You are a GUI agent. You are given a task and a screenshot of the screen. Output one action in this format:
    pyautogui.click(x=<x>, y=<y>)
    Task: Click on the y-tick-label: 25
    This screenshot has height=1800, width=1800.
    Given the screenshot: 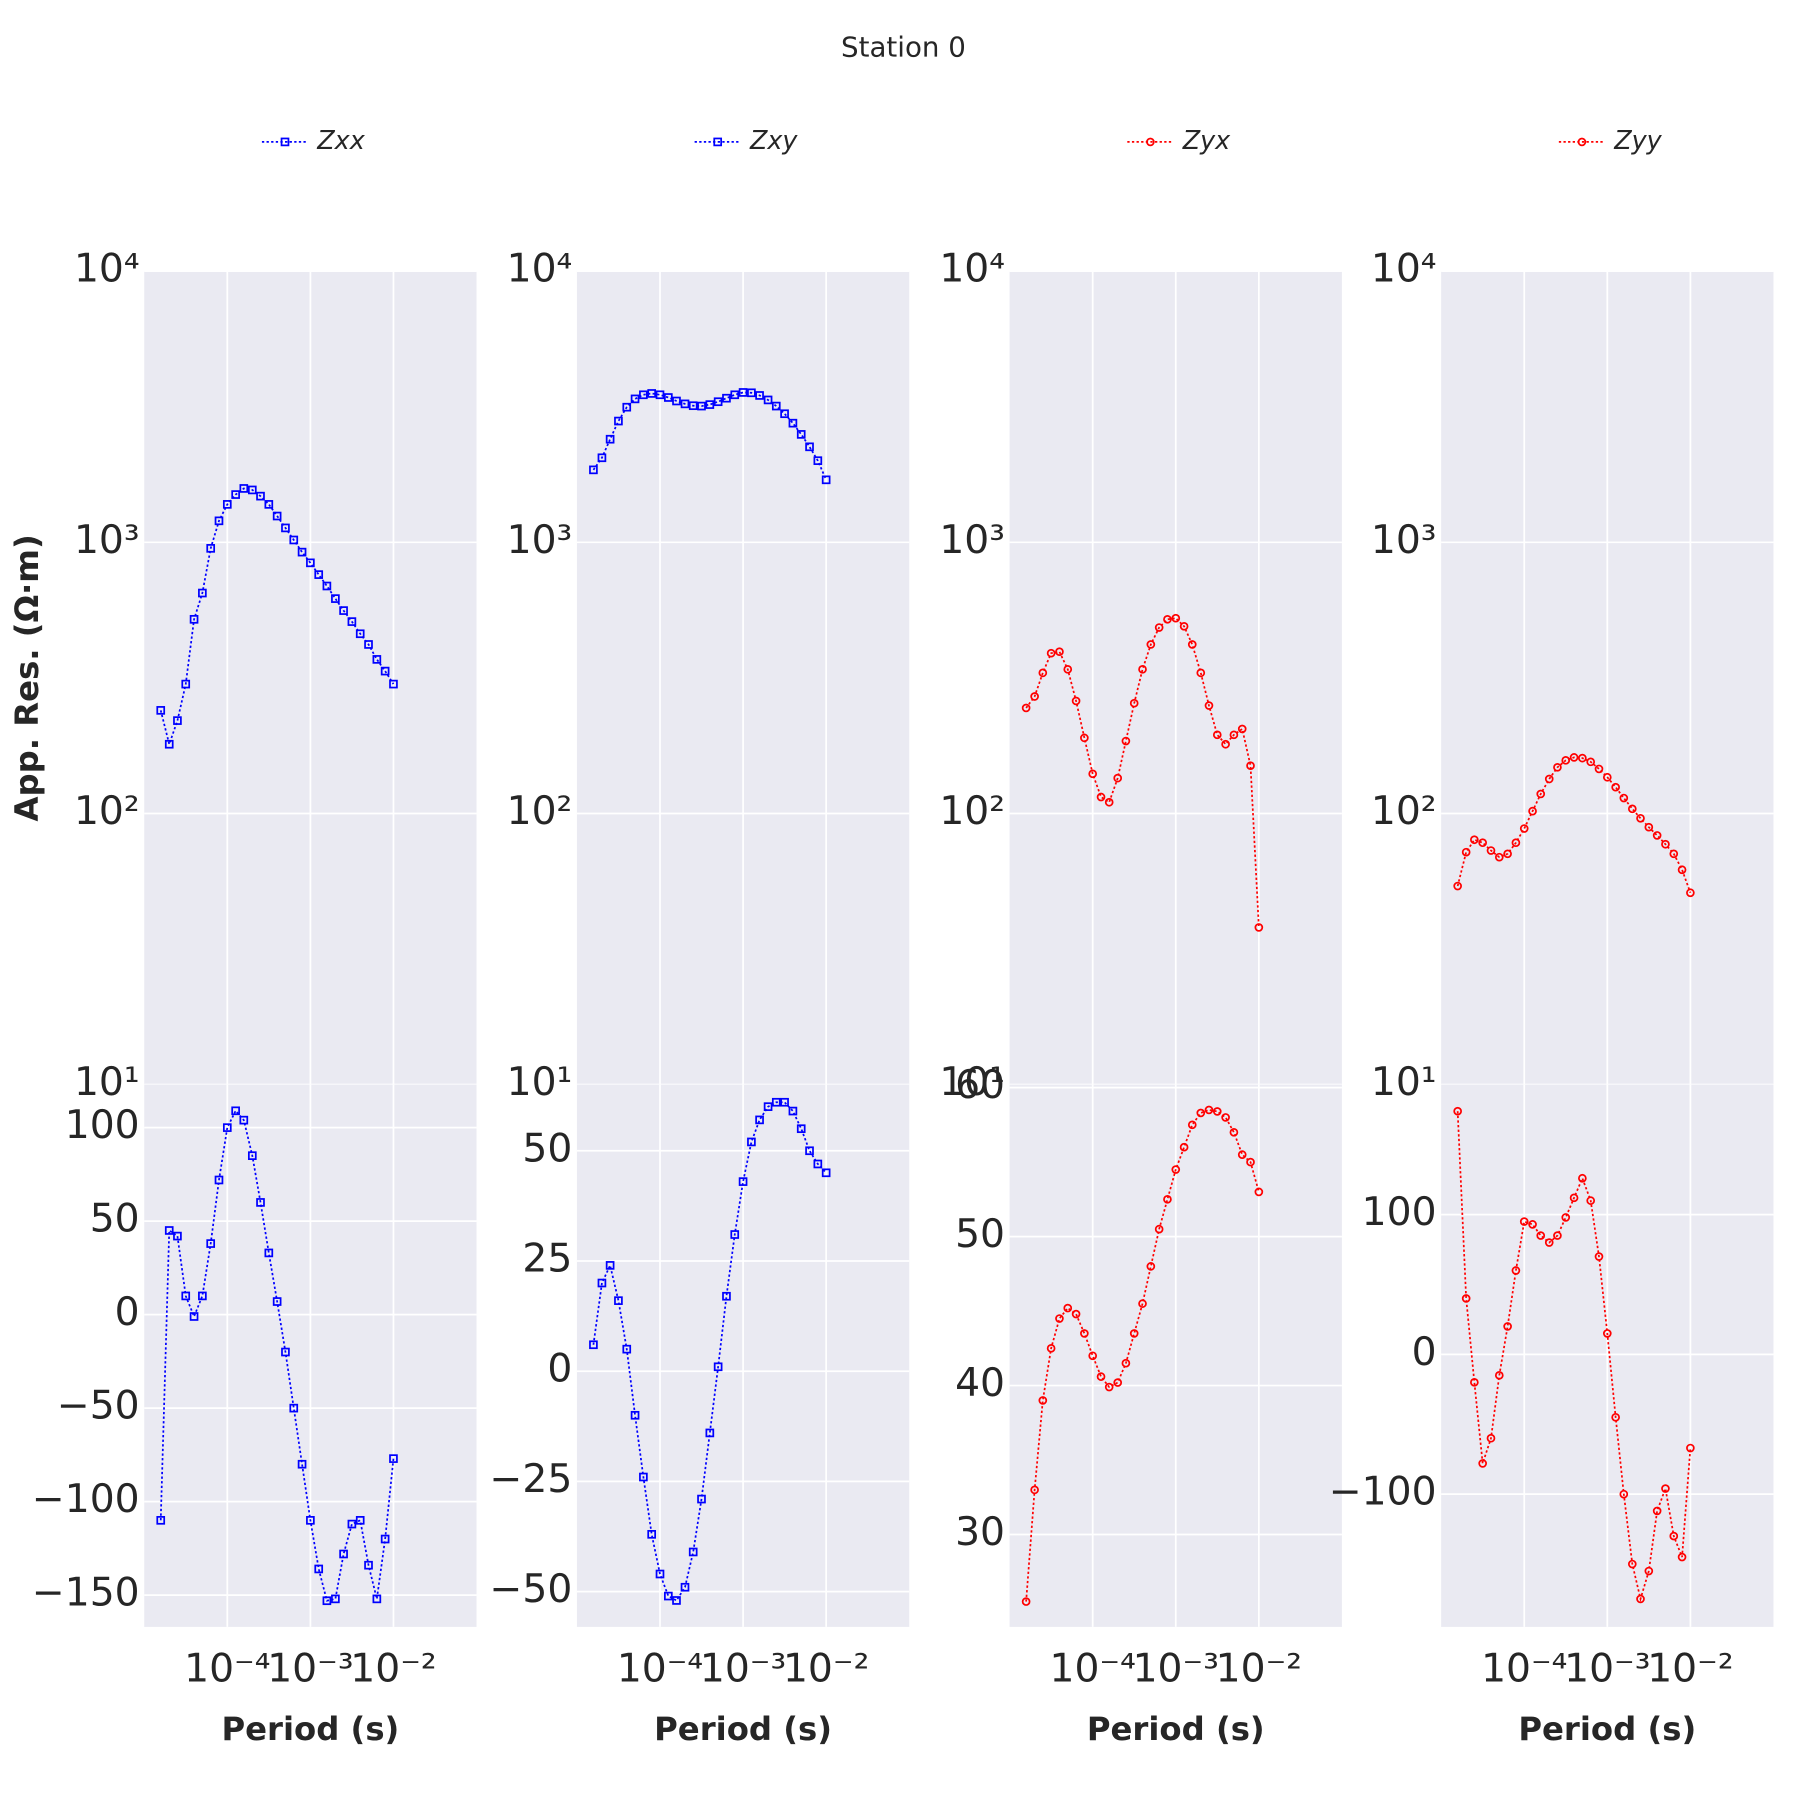 What is the action you would take?
    pyautogui.click(x=547, y=1258)
    